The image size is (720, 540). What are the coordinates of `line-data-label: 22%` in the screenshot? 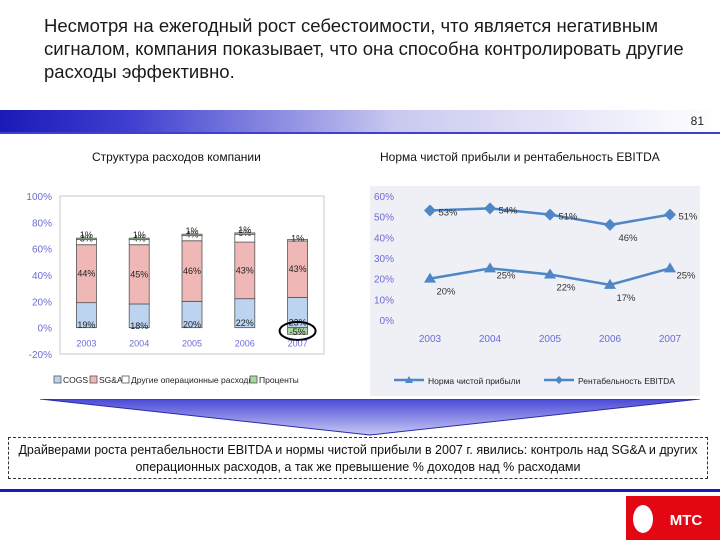 It's located at (566, 288).